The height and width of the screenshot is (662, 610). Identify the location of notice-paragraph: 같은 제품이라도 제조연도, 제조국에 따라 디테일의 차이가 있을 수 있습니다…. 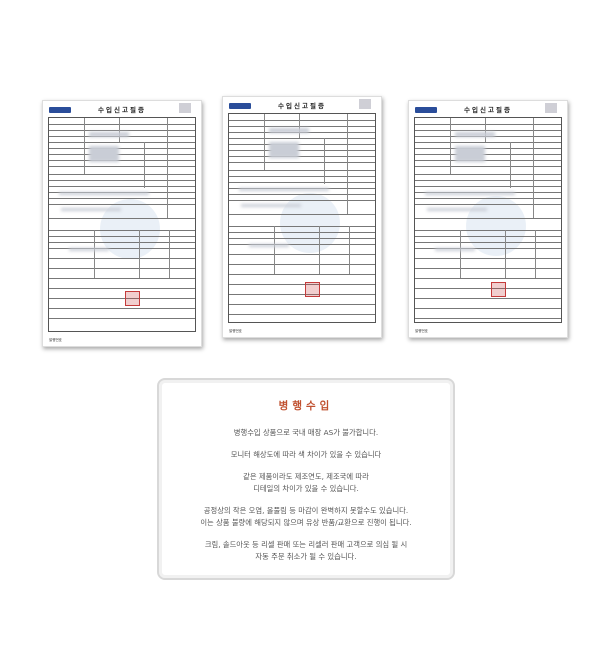
(306, 483).